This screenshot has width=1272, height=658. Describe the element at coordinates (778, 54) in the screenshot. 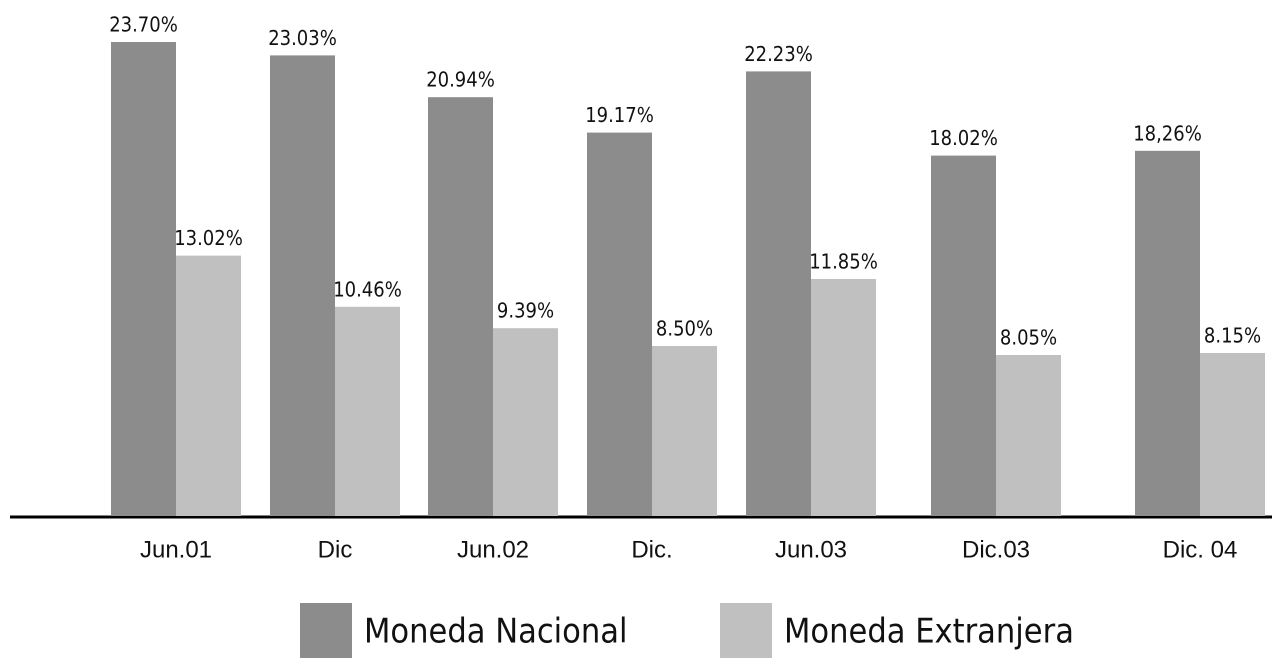

I see `value-label: 22.23%` at that location.